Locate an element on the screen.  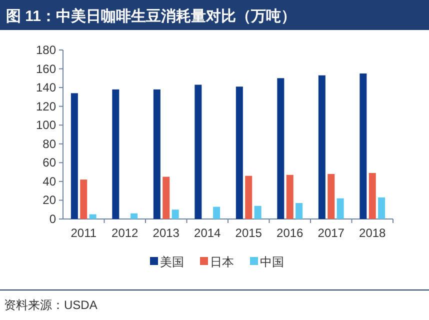
legend-label: 日本 is located at coordinates (222, 262).